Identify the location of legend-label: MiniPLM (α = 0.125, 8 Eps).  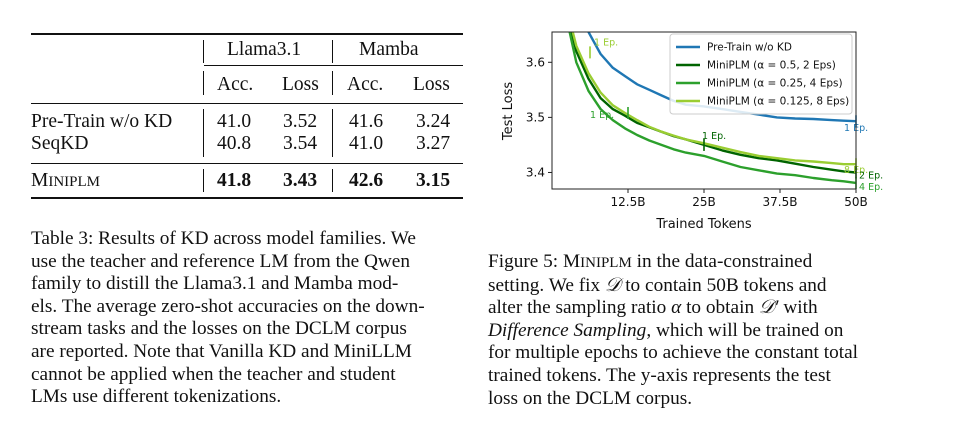
(778, 102).